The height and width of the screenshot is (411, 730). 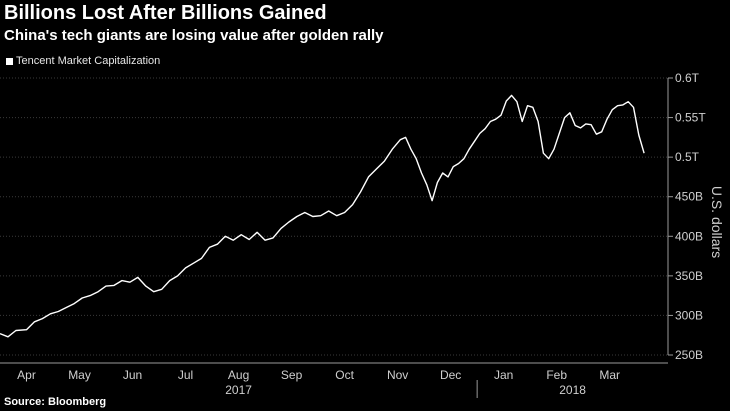 What do you see at coordinates (689, 315) in the screenshot?
I see `y-tick-label: 300B` at bounding box center [689, 315].